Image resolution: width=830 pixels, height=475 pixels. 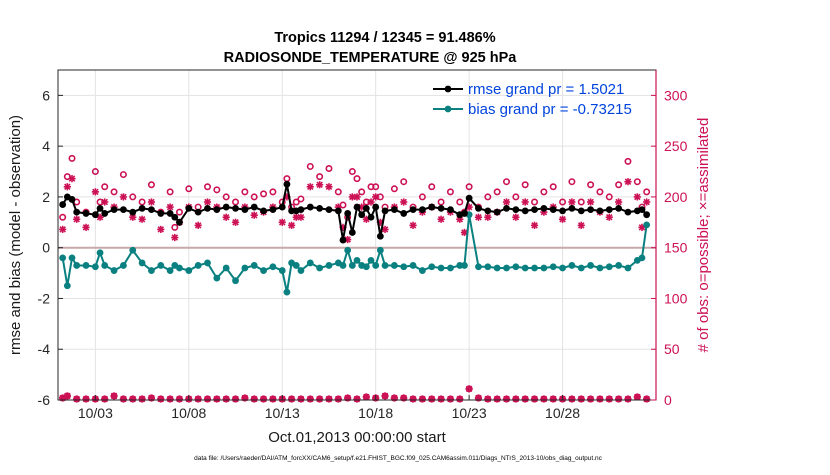 I want to click on legend-rmse-label: rmse grand pr = 1.5021, so click(x=546, y=89).